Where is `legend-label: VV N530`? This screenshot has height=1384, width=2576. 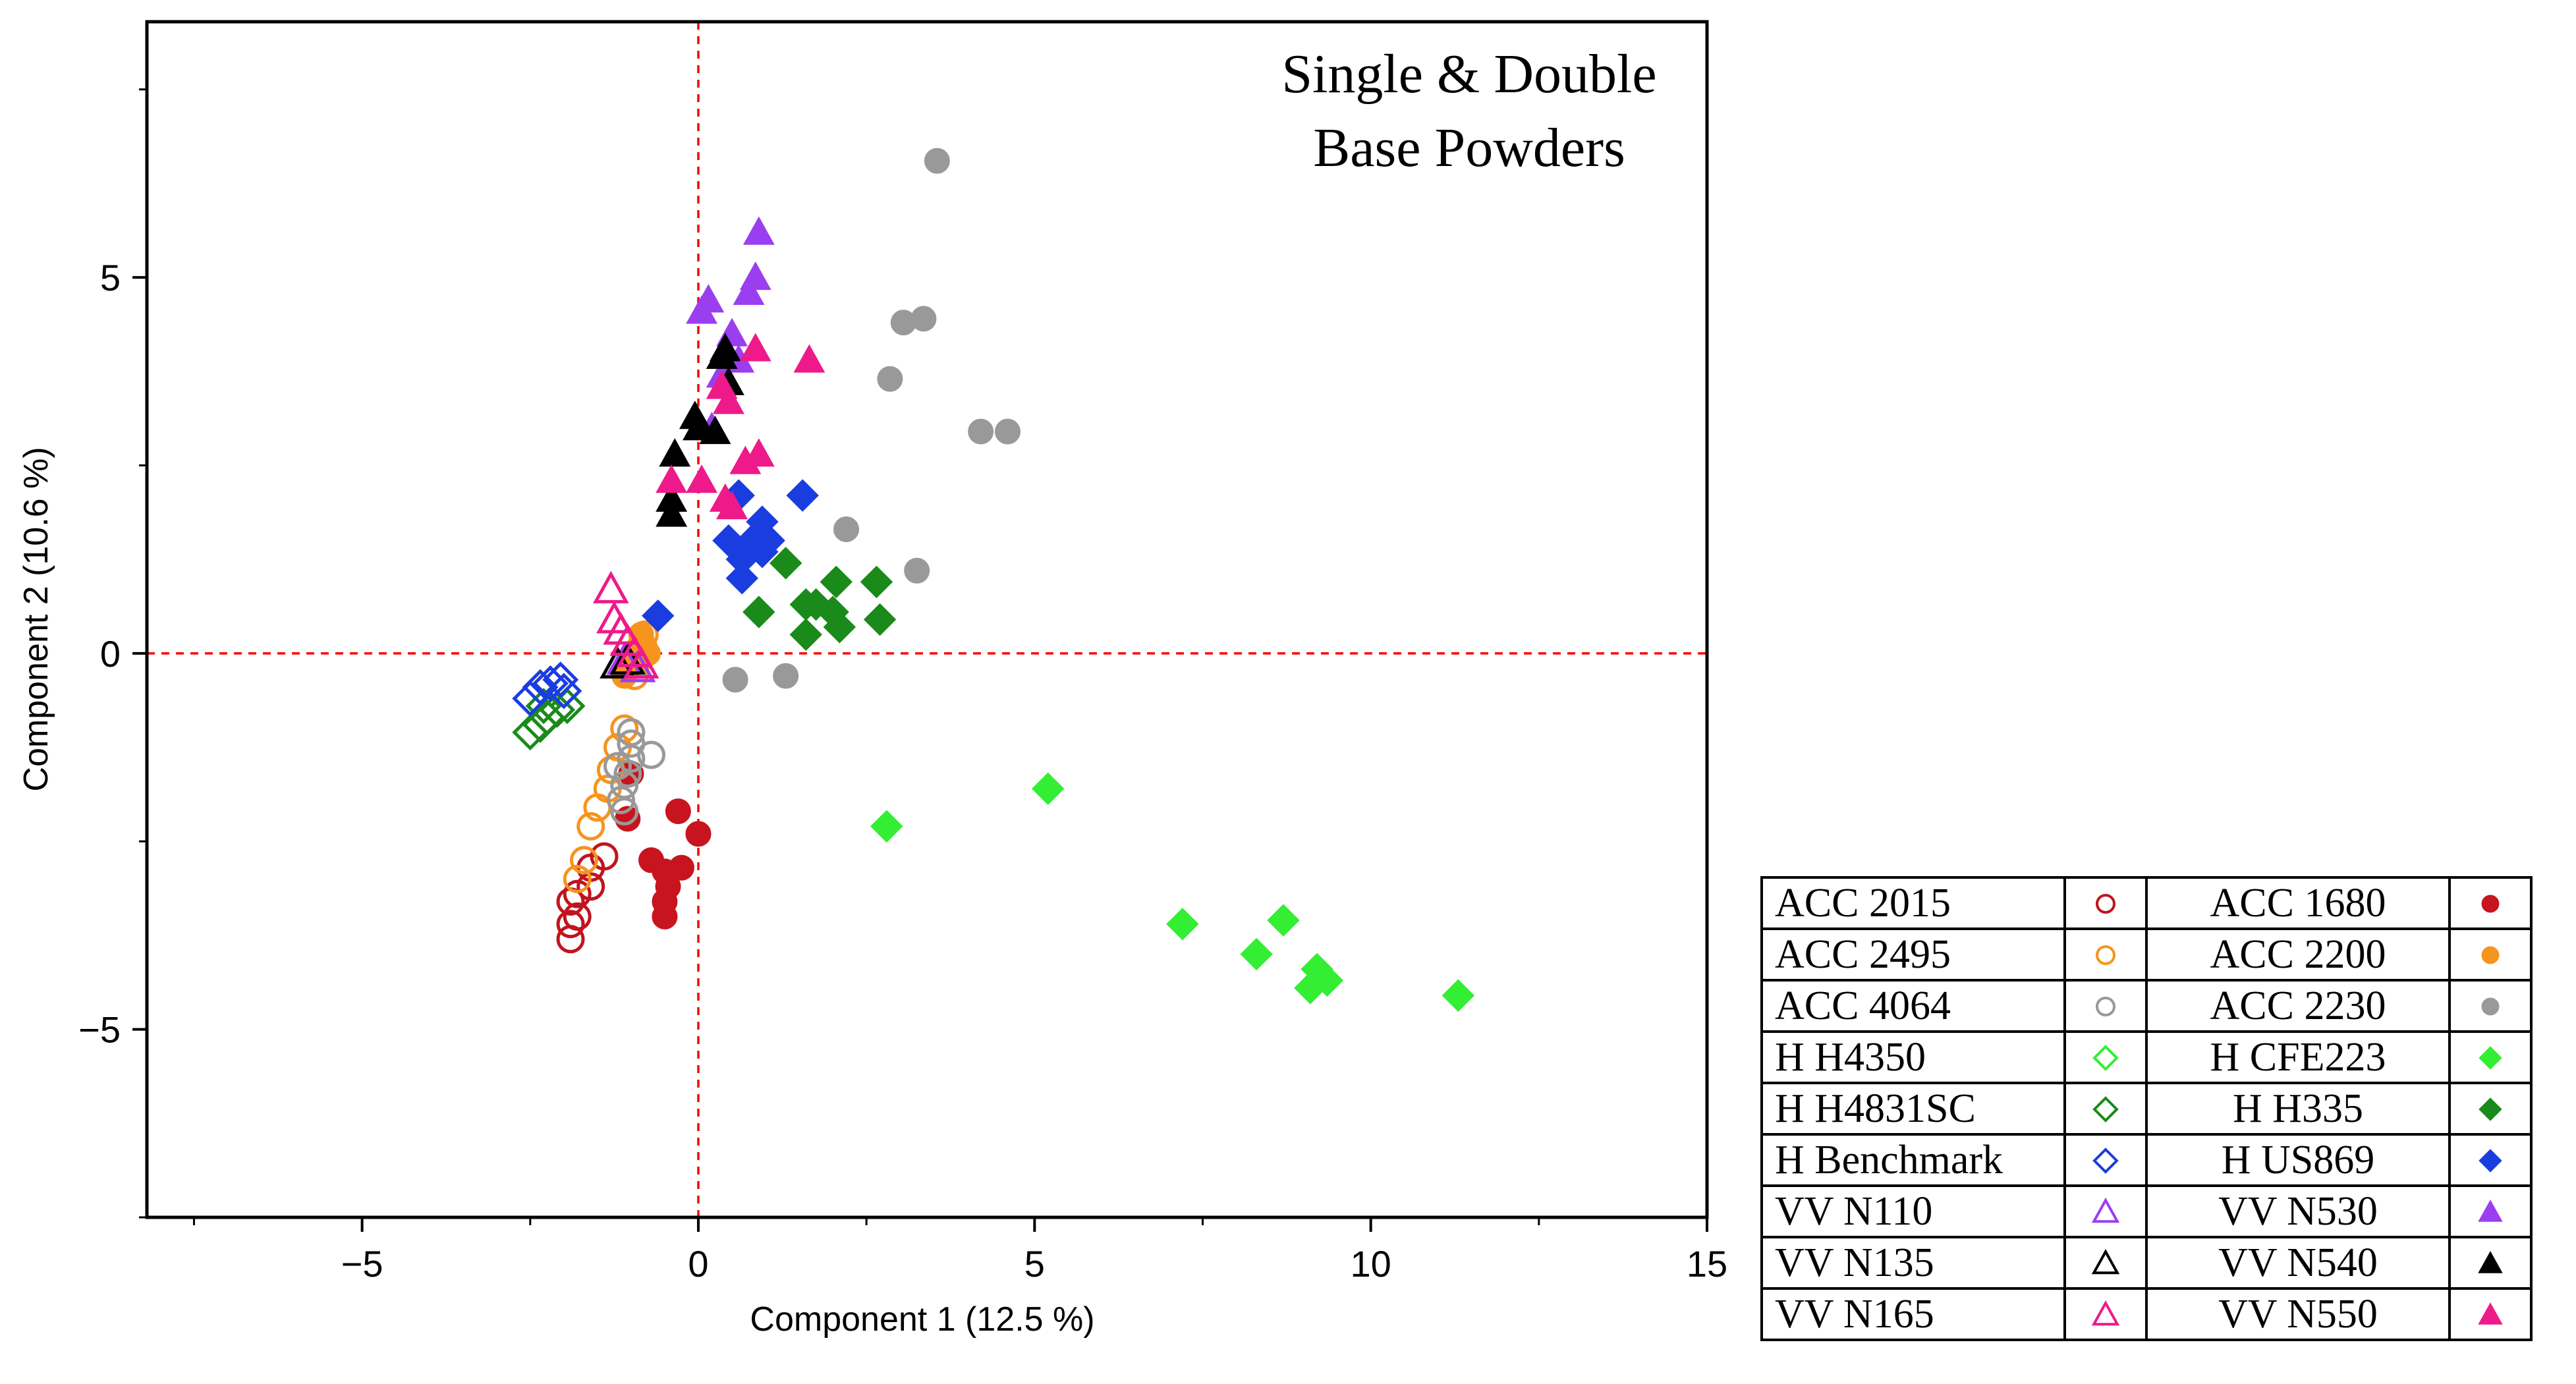 legend-label: VV N530 is located at coordinates (2298, 1211).